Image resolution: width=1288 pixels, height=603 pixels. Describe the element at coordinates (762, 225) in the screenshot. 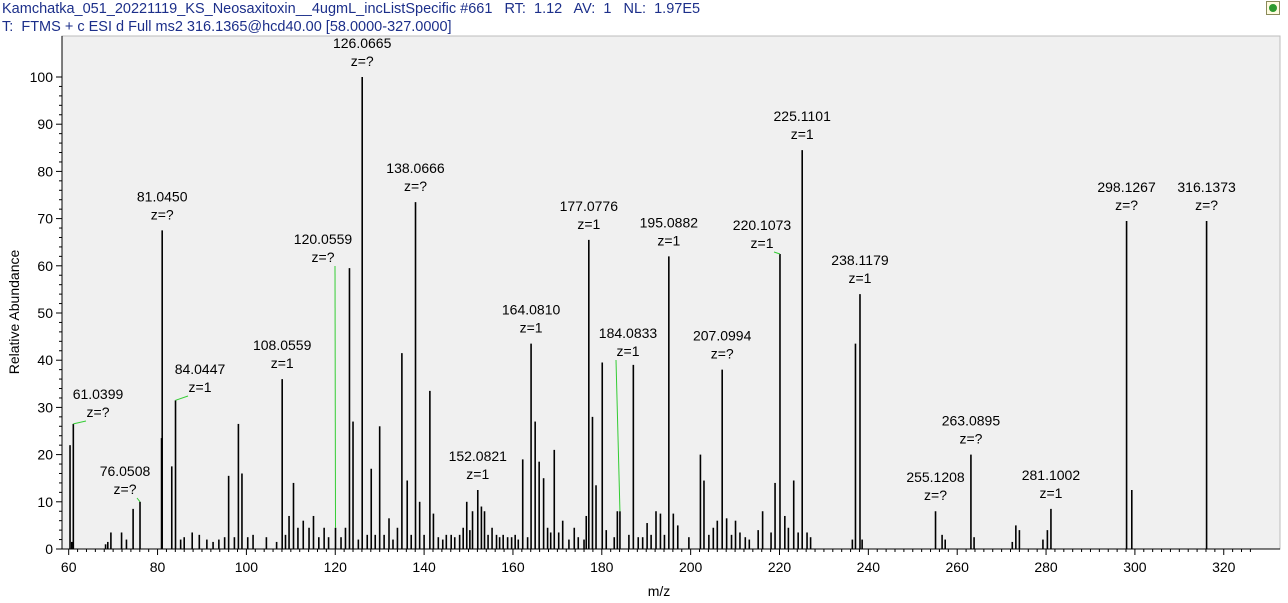

I see `peak-label-mz: 220.1073` at that location.